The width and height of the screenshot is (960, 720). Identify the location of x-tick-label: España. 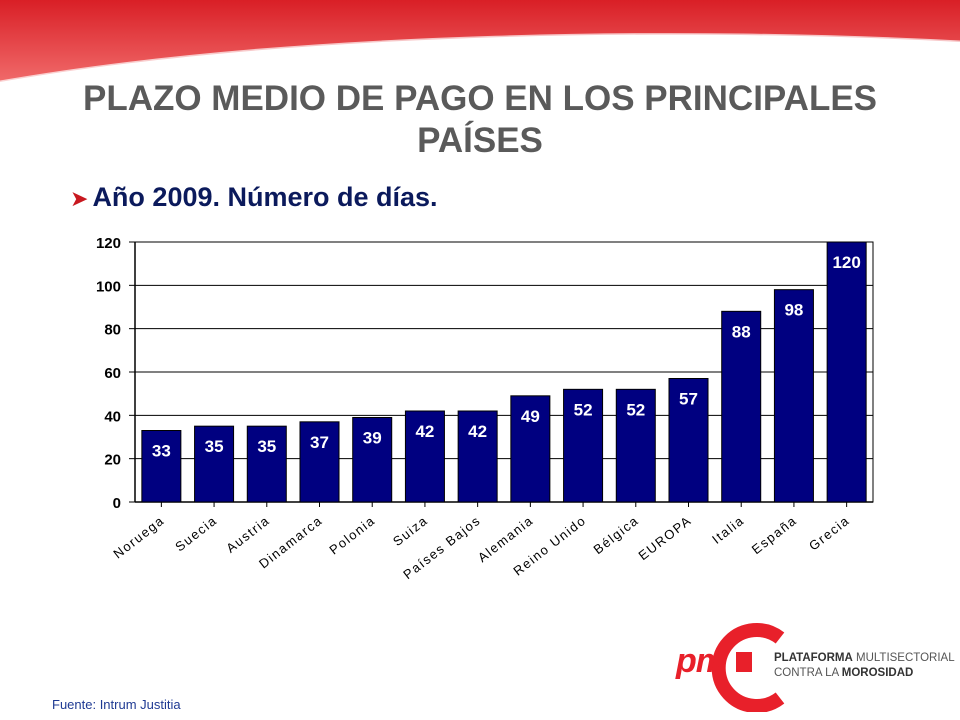
(774, 535).